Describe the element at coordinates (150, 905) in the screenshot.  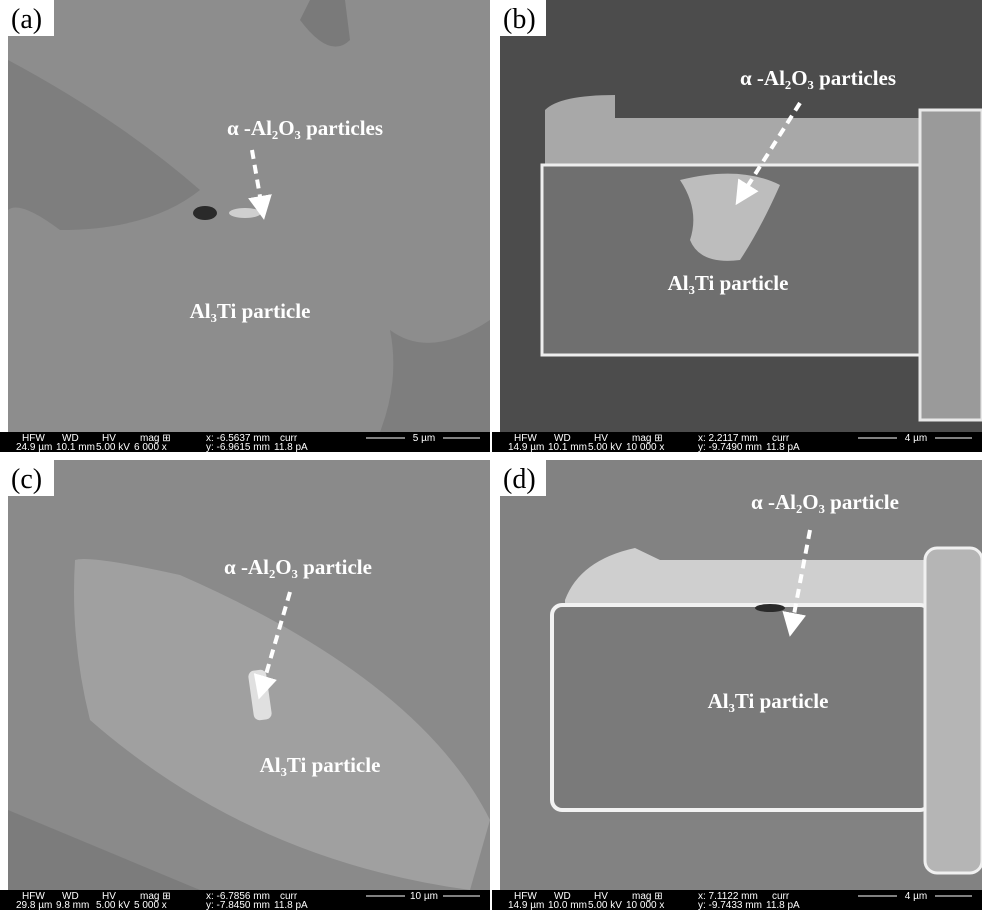
I see `databar-value: 5 000 x` at that location.